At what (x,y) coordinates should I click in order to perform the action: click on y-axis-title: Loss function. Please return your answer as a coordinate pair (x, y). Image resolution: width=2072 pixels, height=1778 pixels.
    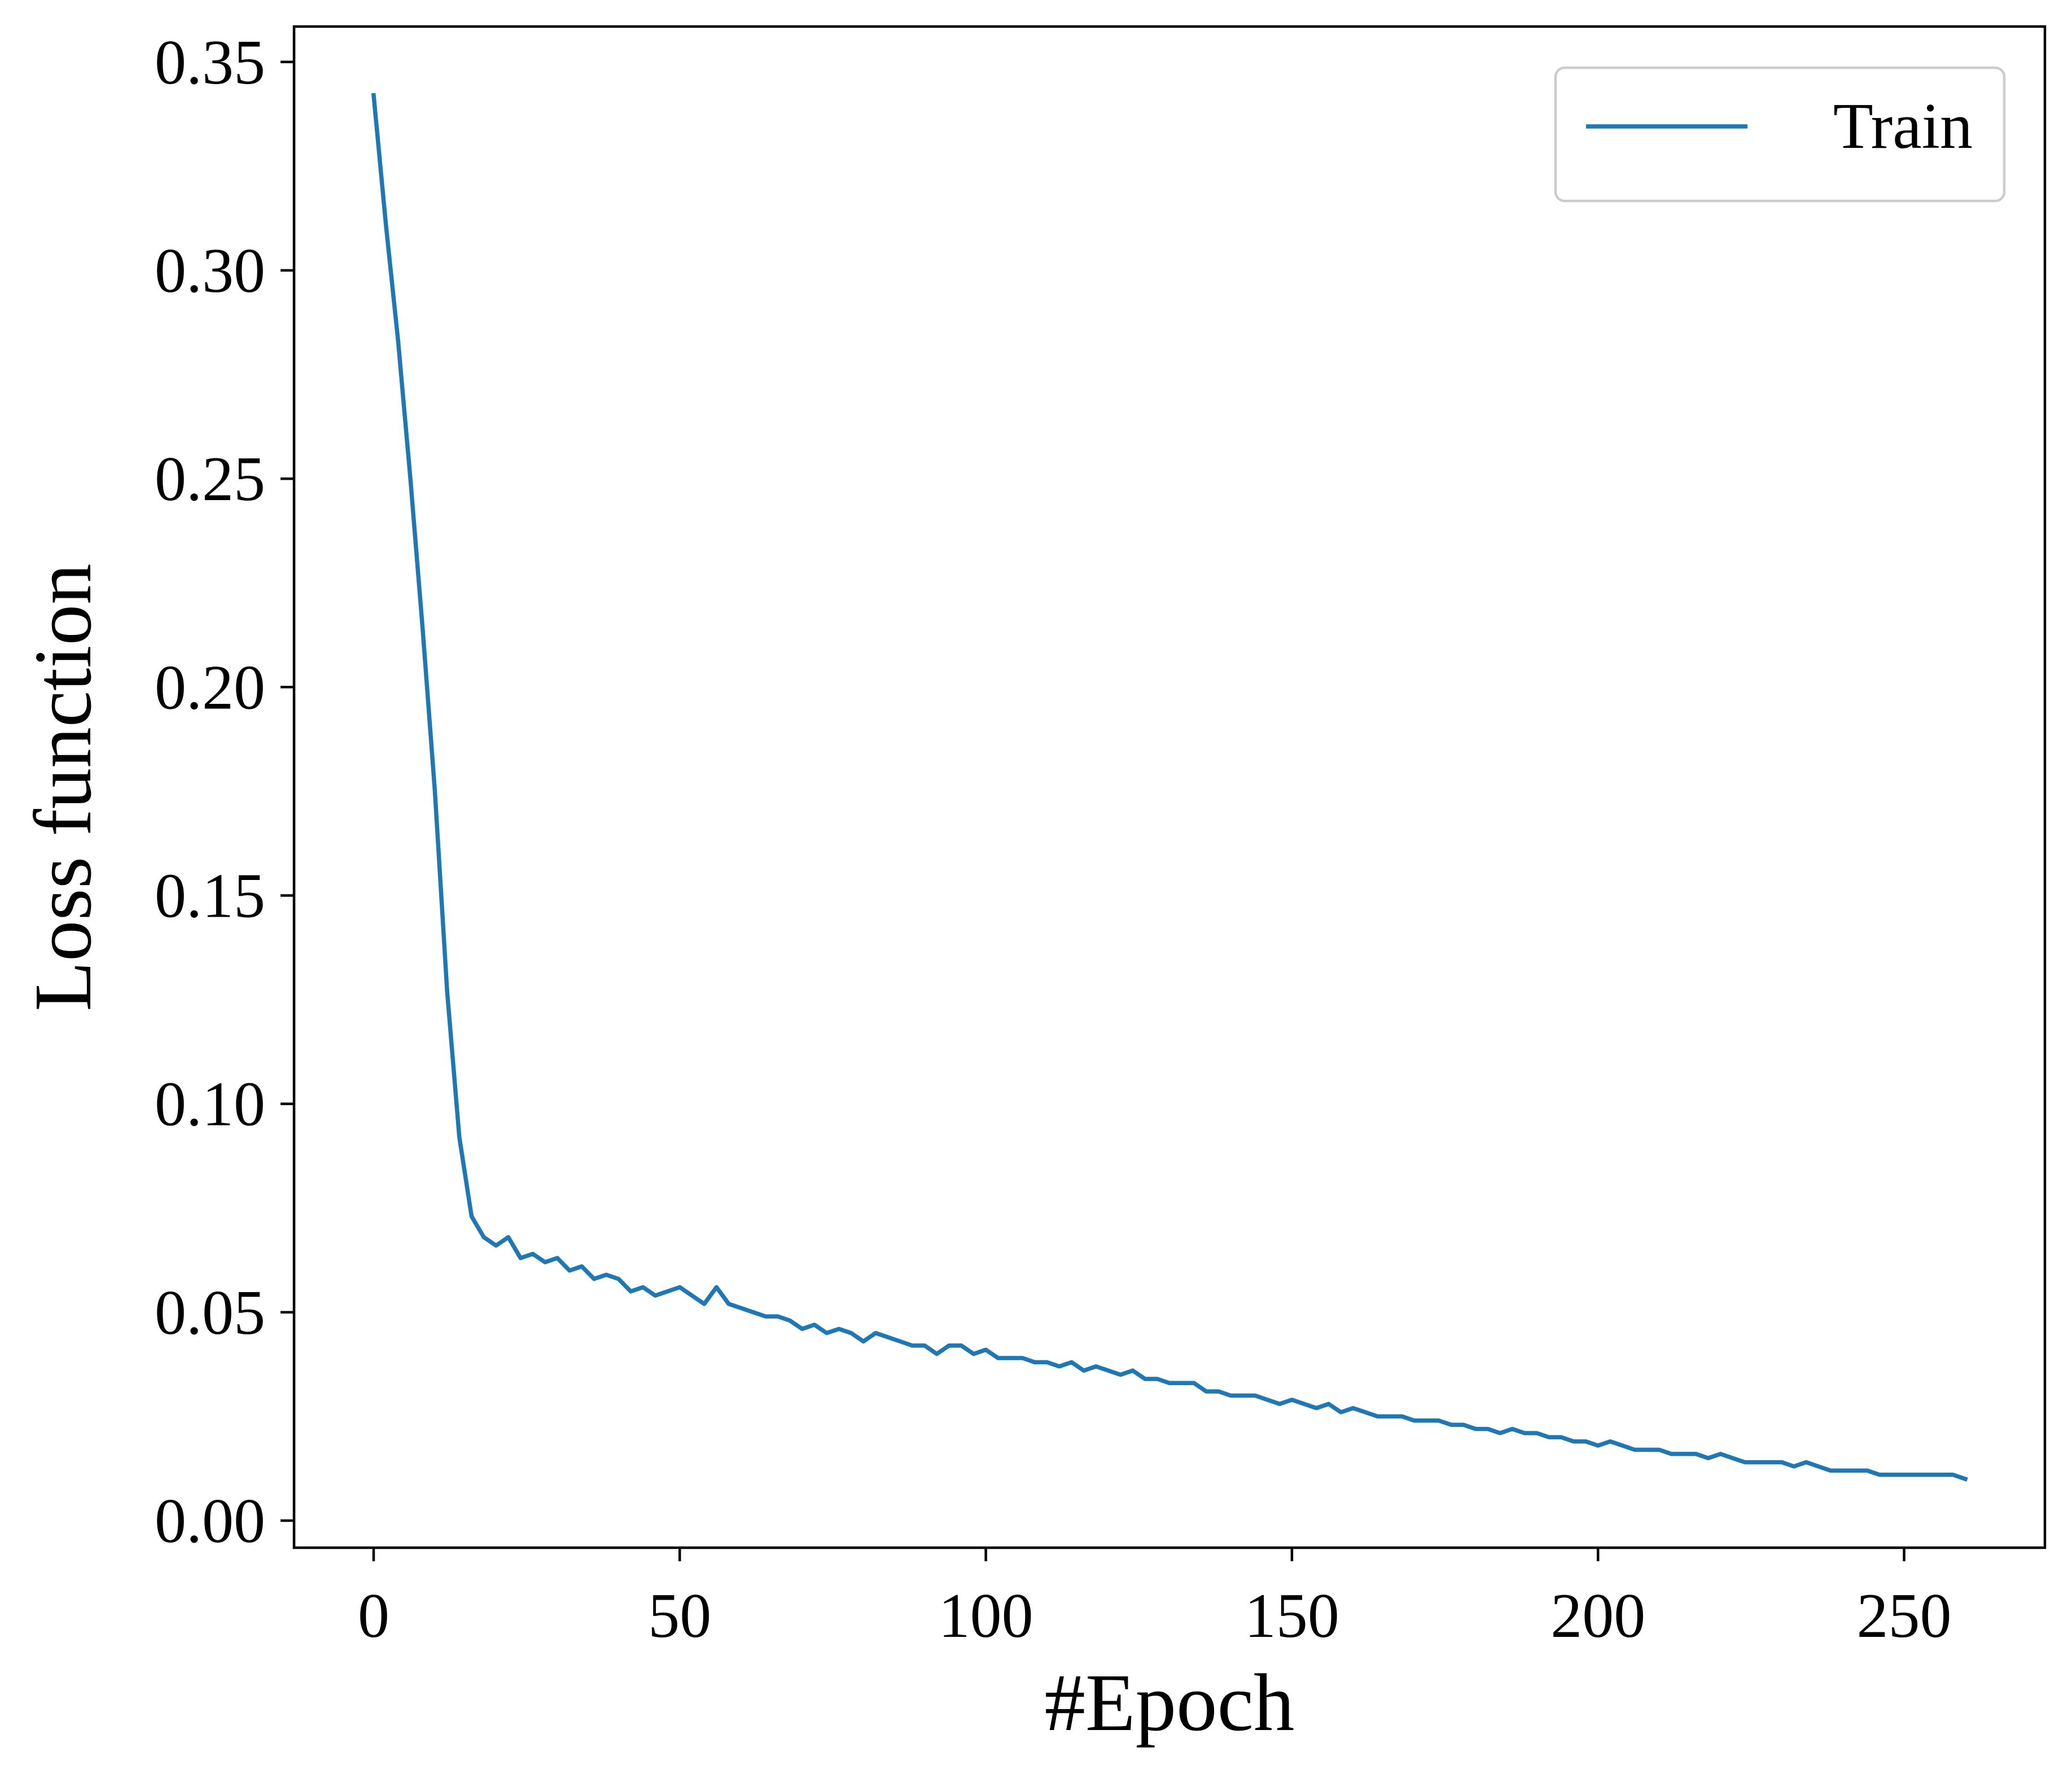
    Looking at the image, I should click on (63, 787).